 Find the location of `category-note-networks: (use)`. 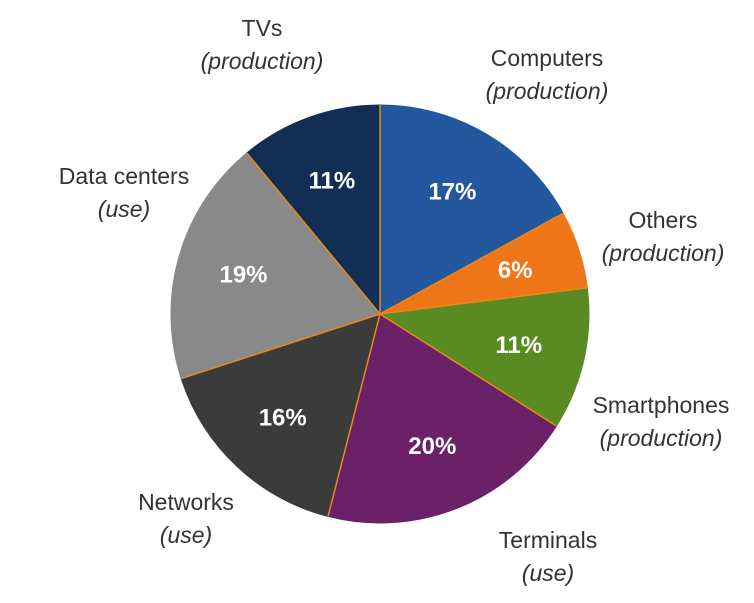

category-note-networks: (use) is located at coordinates (186, 535).